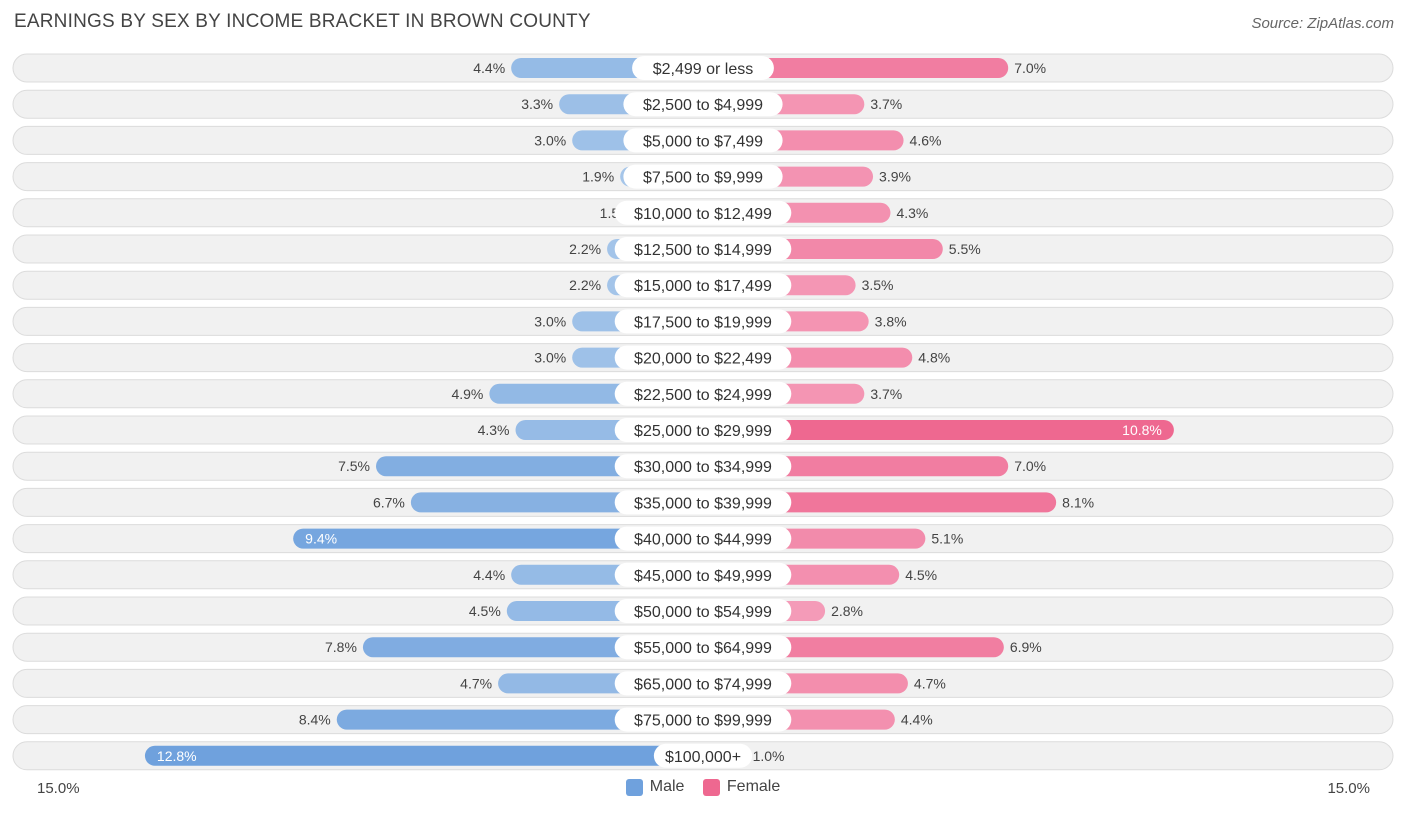  I want to click on category-label: $10,000 to $12,499, so click(703, 214).